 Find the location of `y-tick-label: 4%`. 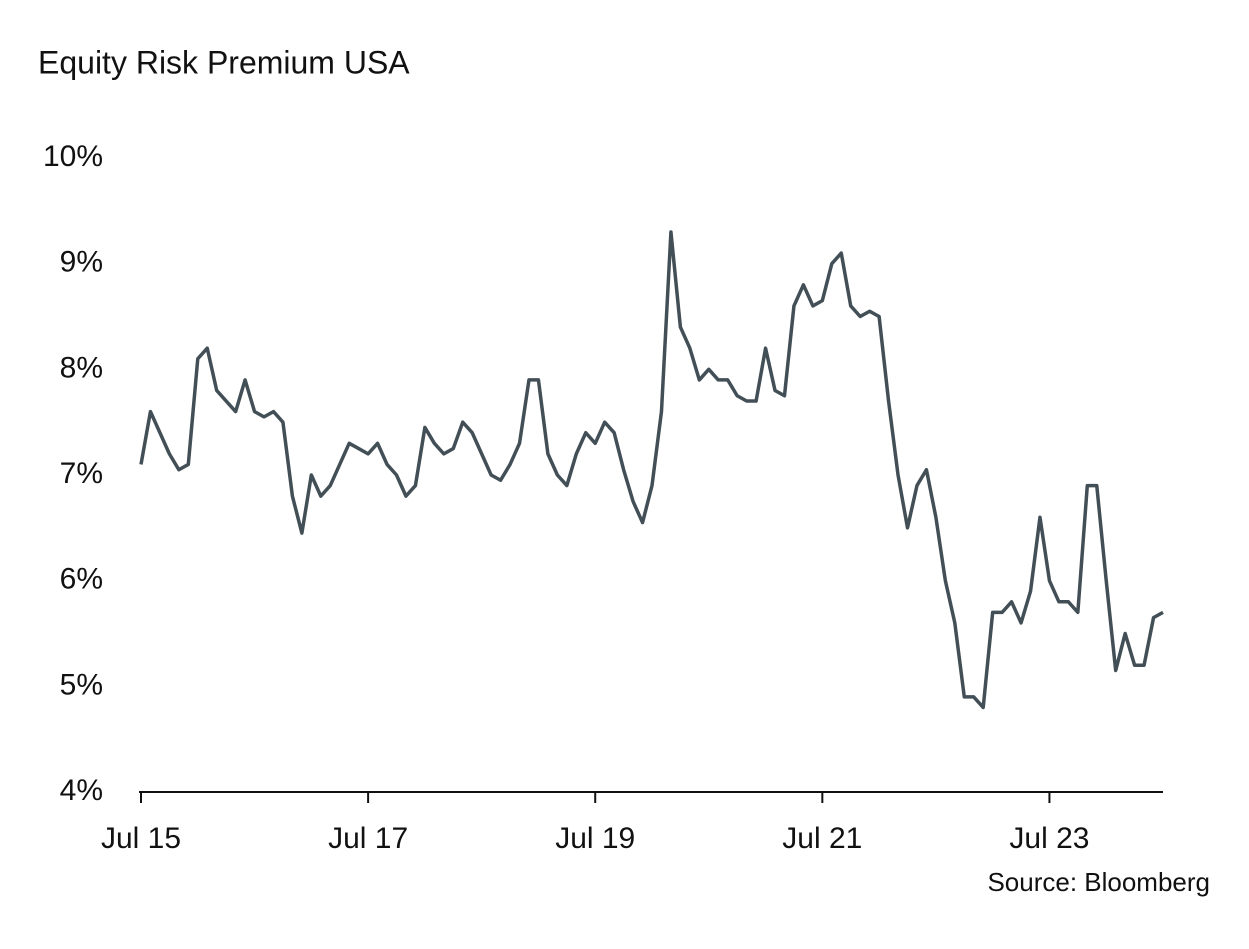

y-tick-label: 4% is located at coordinates (81, 790).